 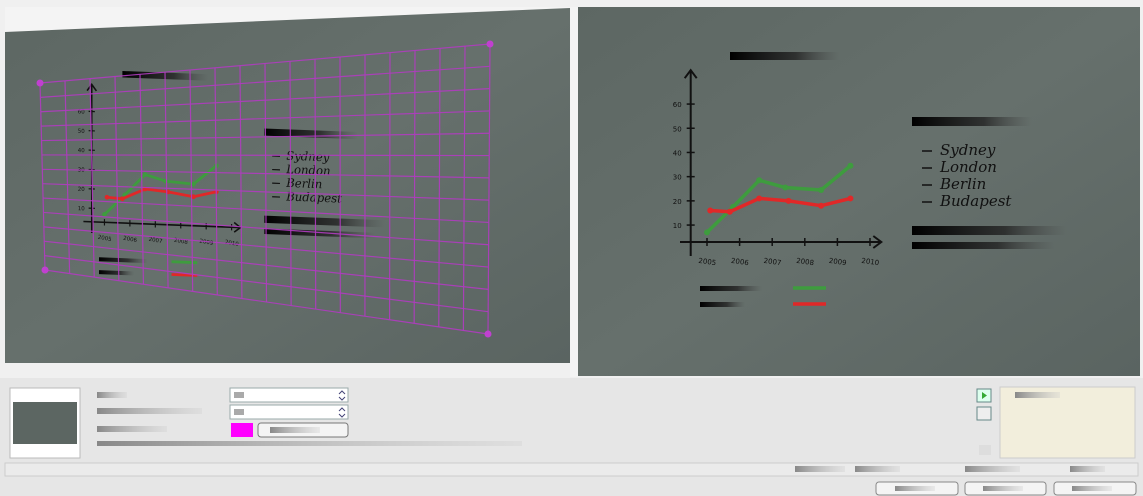 I want to click on legend-label: Berlin, so click(x=303, y=184).